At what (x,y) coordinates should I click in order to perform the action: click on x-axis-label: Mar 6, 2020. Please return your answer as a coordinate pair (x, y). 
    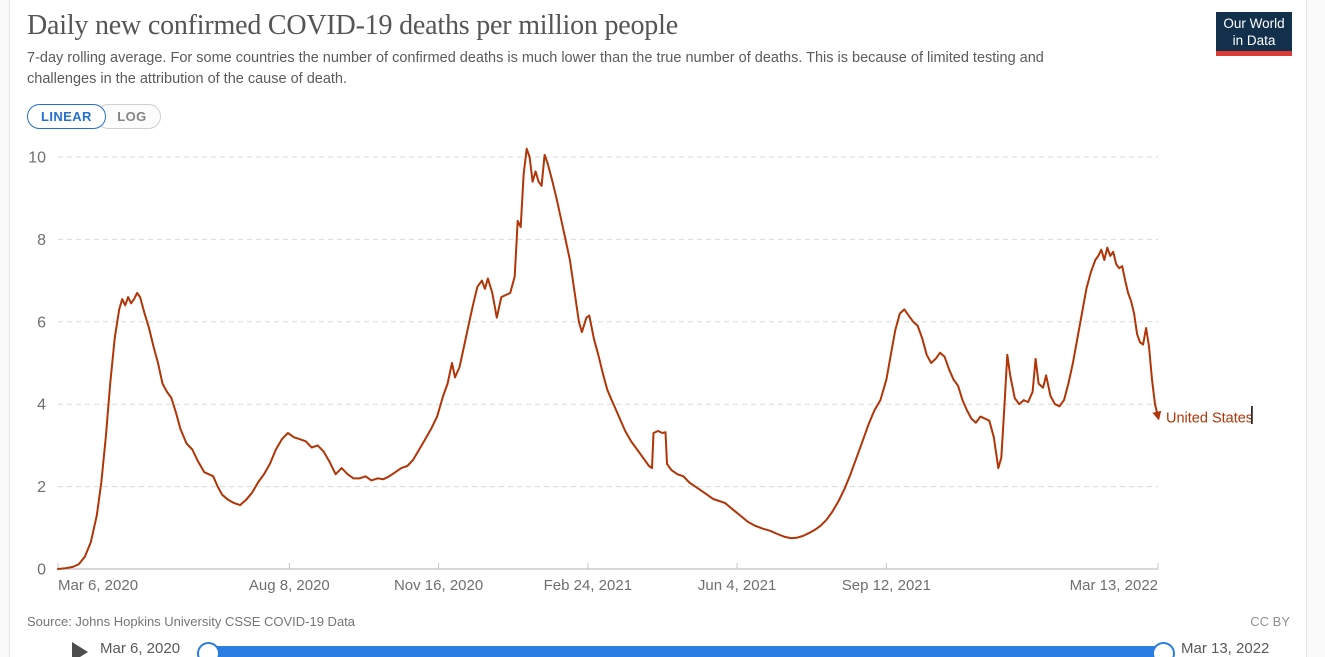
    Looking at the image, I should click on (98, 585).